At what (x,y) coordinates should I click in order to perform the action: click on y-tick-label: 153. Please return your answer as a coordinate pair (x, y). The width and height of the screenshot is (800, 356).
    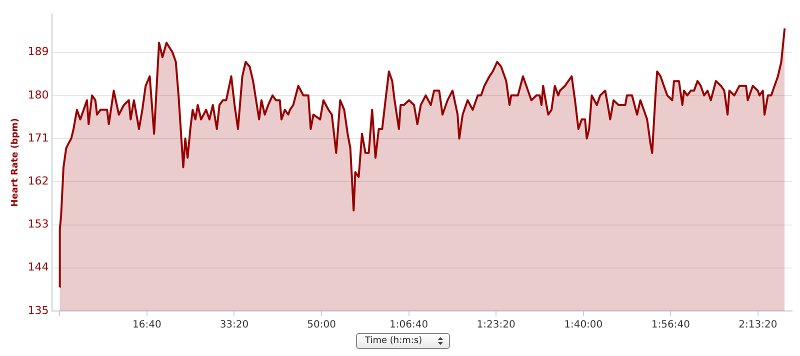
    Looking at the image, I should click on (38, 224).